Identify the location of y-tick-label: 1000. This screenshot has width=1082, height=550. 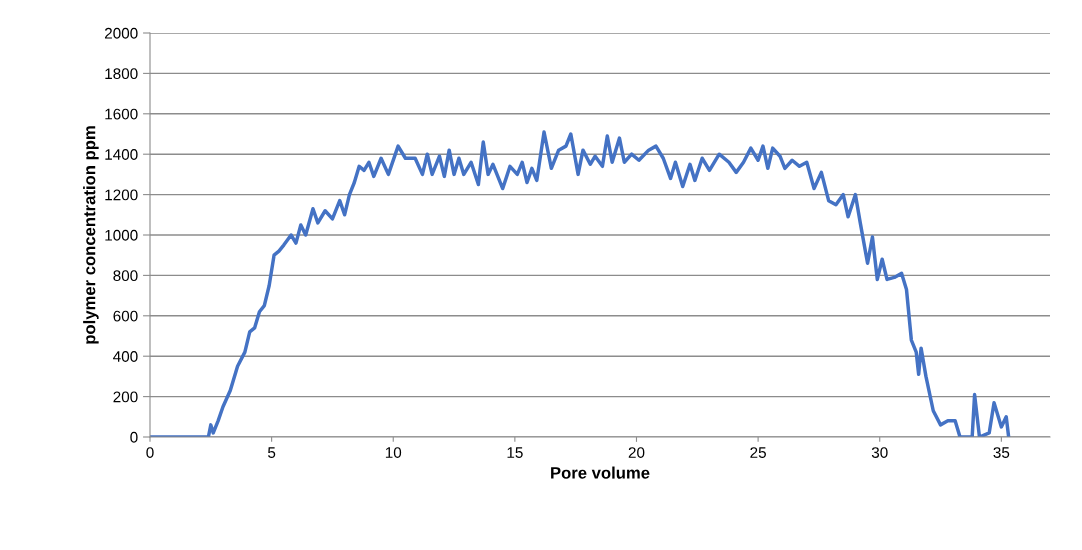
(121, 235).